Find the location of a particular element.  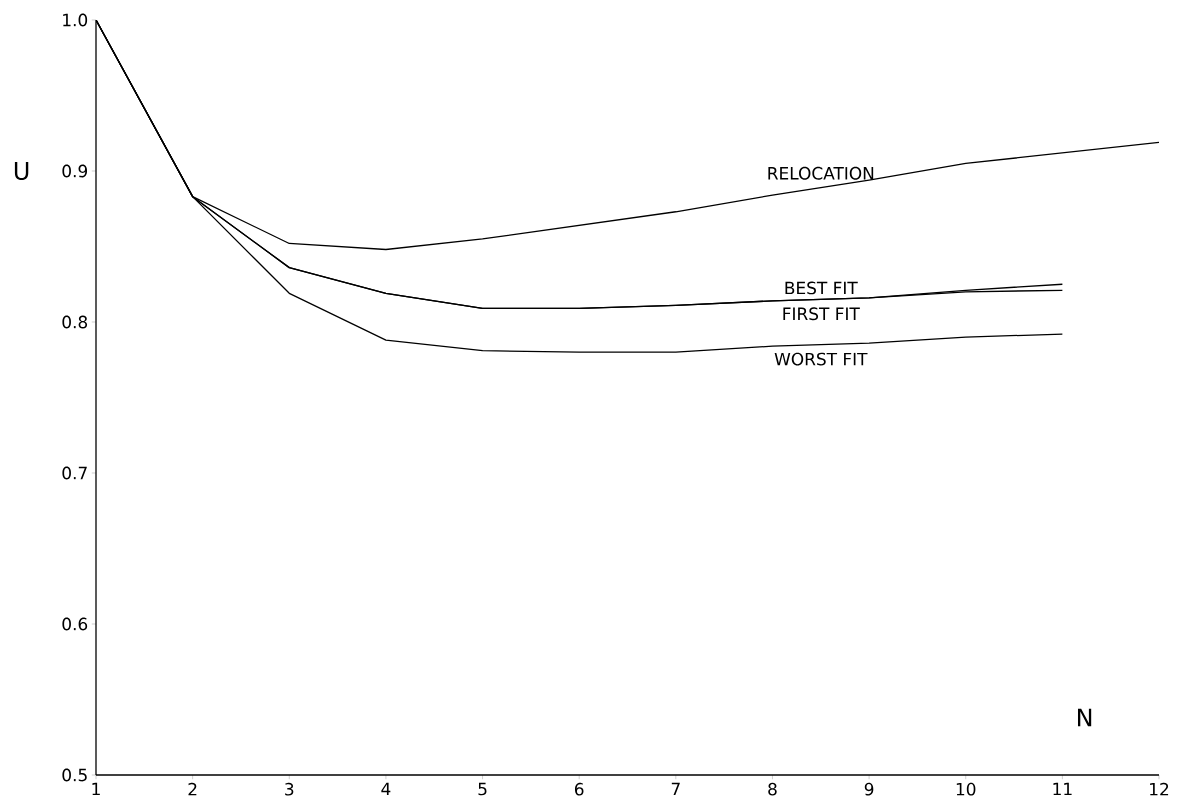

series-label: WORST FIT is located at coordinates (821, 359).